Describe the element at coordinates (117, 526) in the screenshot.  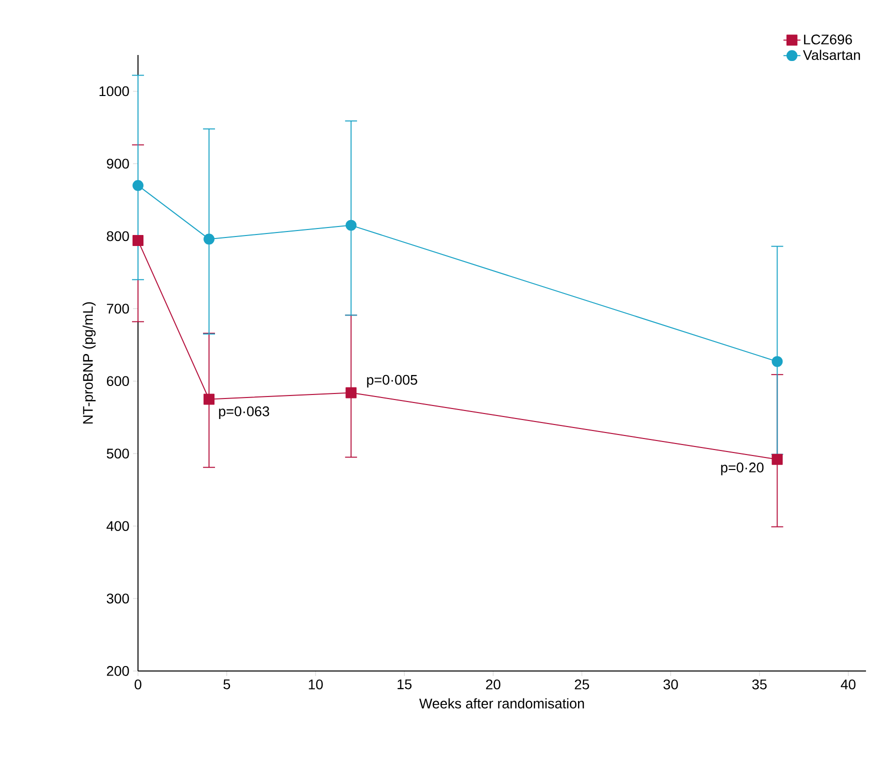
I see `y-tick-label: 400` at that location.